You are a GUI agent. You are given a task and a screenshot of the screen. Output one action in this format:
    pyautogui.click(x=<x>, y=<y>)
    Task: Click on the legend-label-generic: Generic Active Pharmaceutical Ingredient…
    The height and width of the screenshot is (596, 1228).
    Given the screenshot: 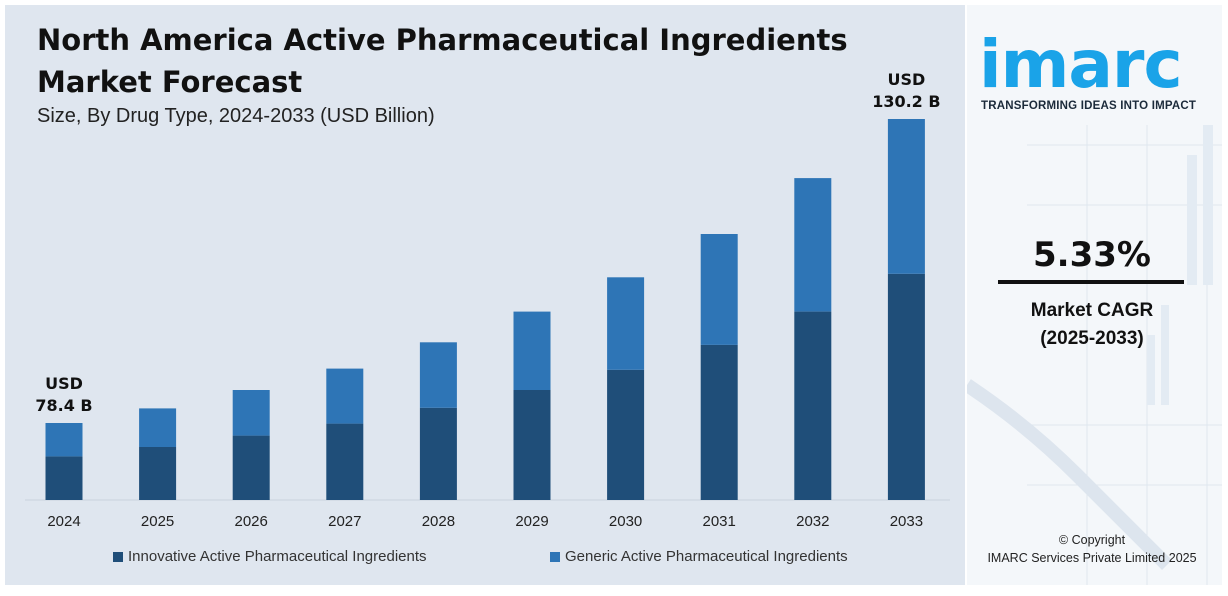 What is the action you would take?
    pyautogui.click(x=706, y=556)
    